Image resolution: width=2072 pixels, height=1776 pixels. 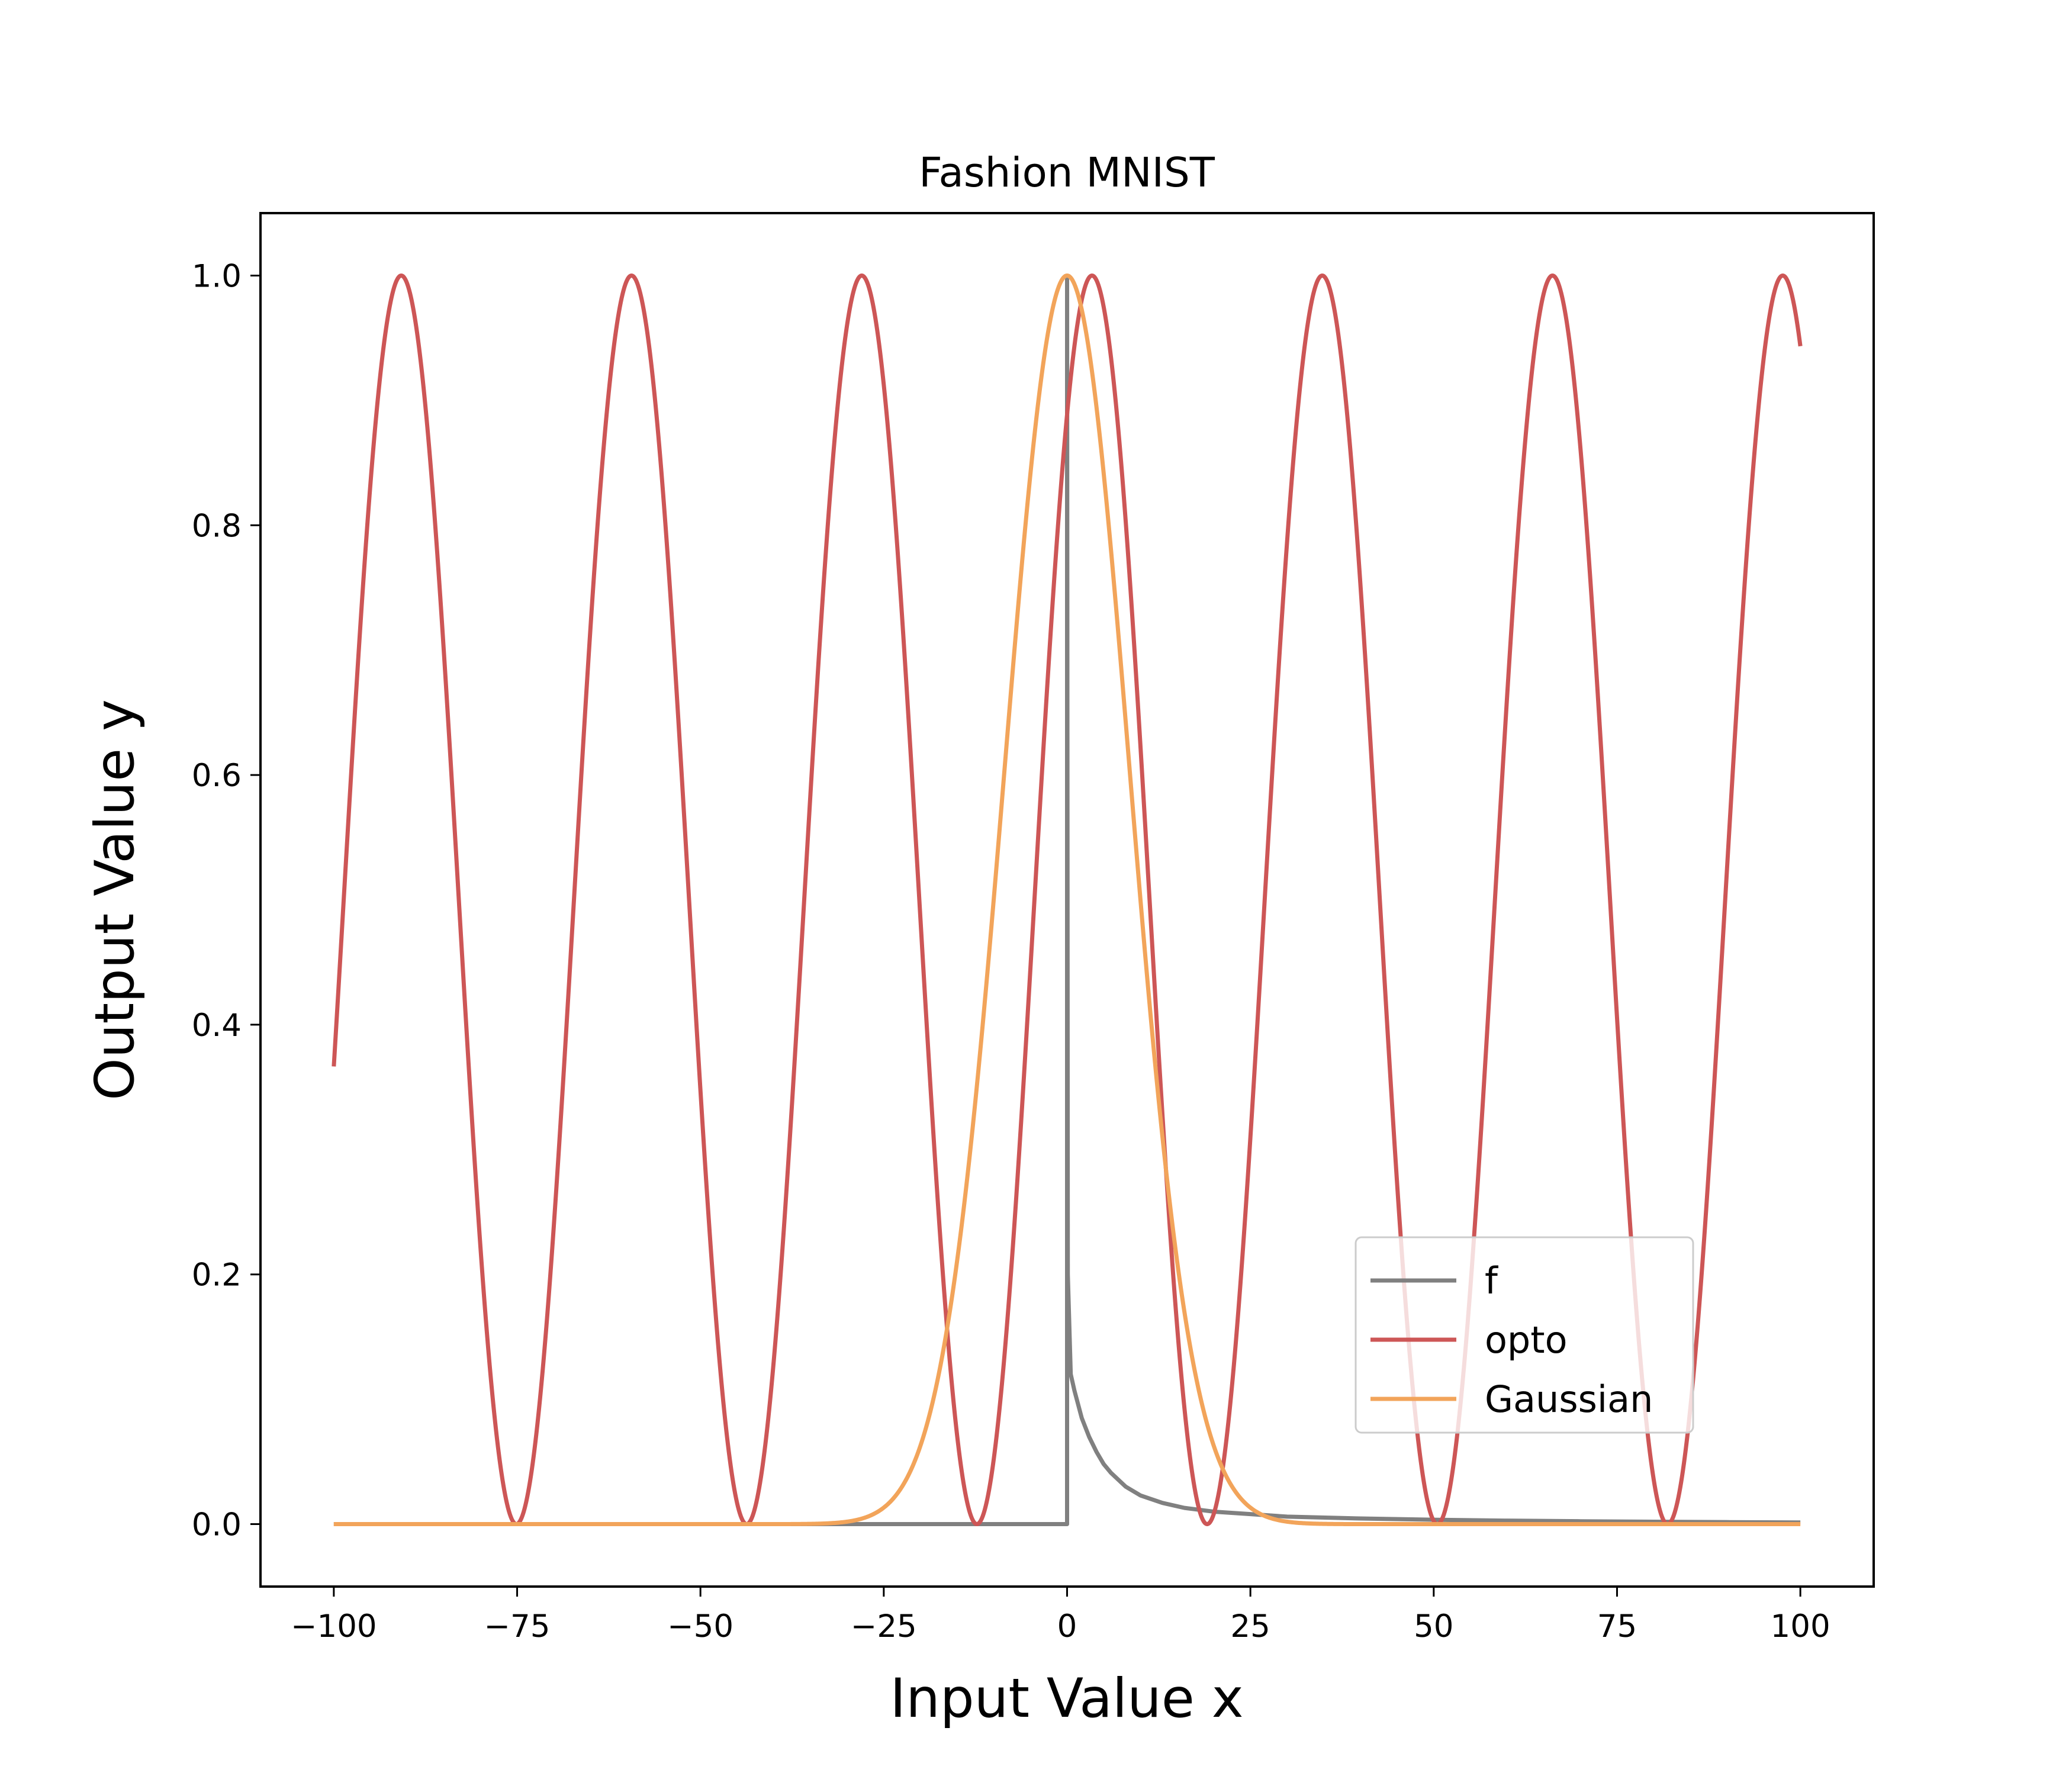 What do you see at coordinates (1433, 1626) in the screenshot?
I see `x-tick-label: 50` at bounding box center [1433, 1626].